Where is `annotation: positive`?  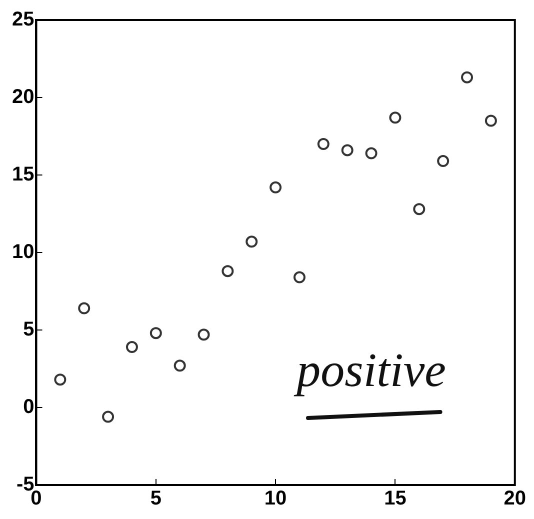 annotation: positive is located at coordinates (370, 371).